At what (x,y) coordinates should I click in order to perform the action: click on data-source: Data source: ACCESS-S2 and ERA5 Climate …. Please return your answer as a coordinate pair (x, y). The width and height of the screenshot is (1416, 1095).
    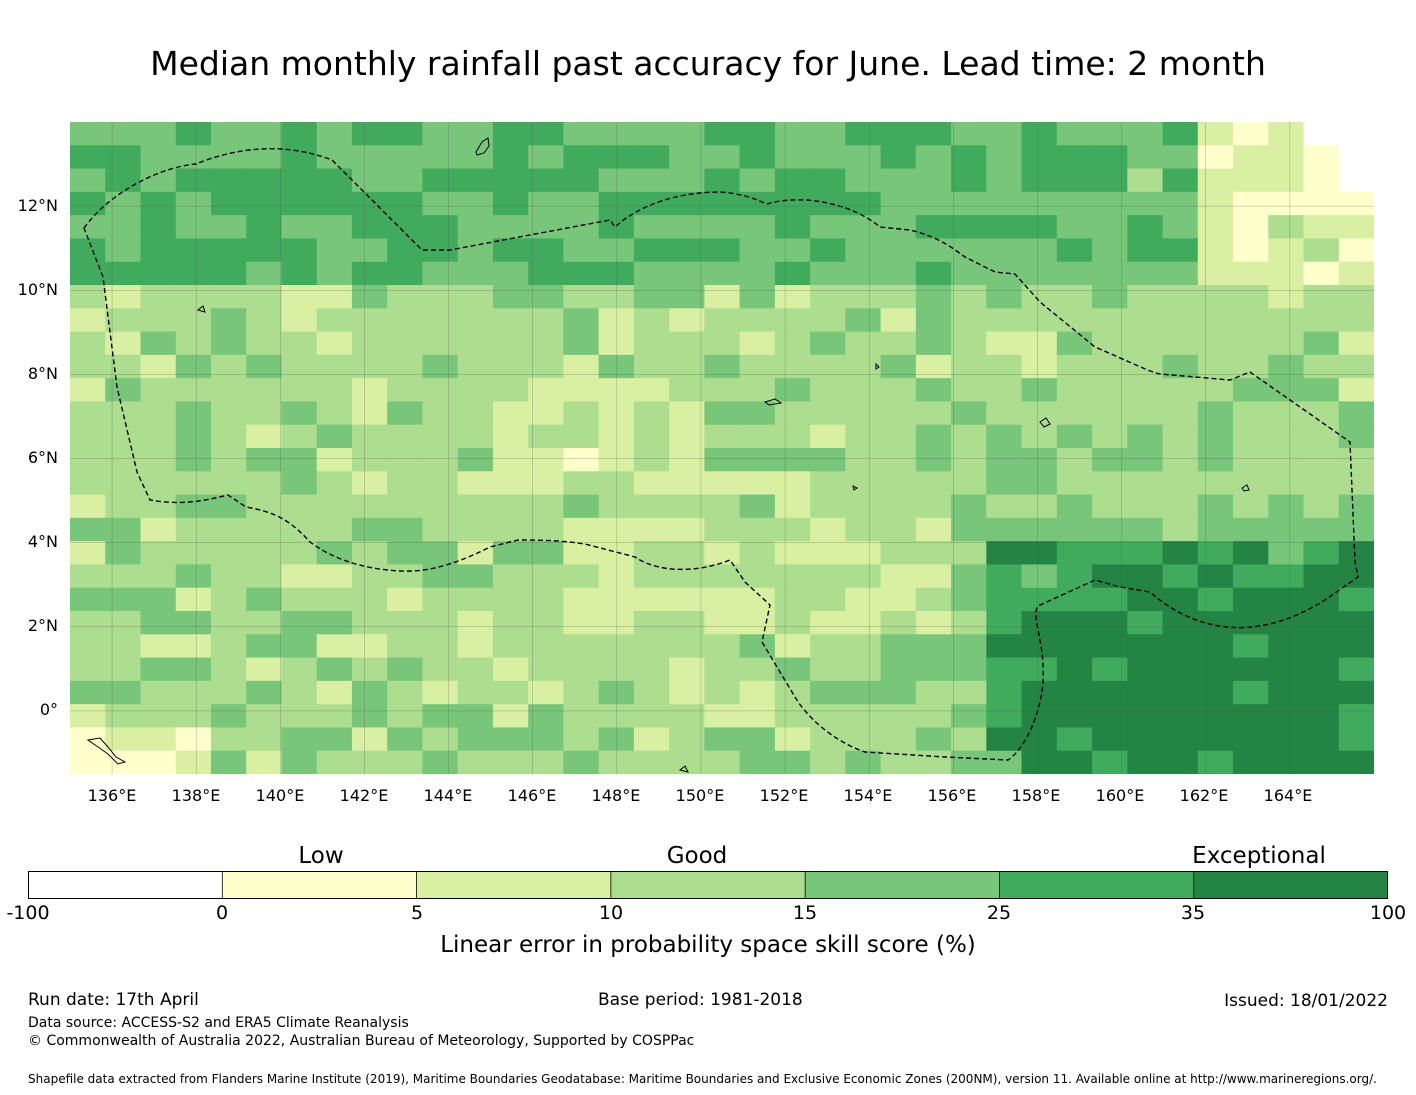
    Looking at the image, I should click on (218, 1023).